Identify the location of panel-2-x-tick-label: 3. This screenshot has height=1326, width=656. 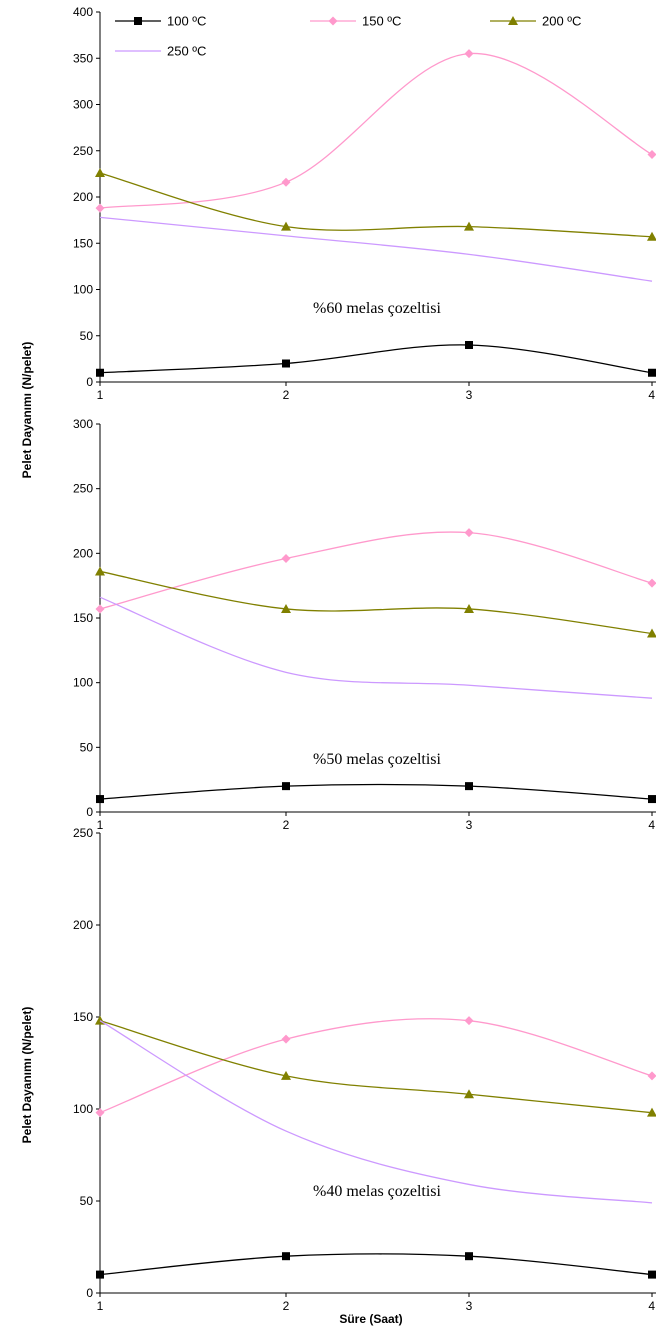
(469, 825).